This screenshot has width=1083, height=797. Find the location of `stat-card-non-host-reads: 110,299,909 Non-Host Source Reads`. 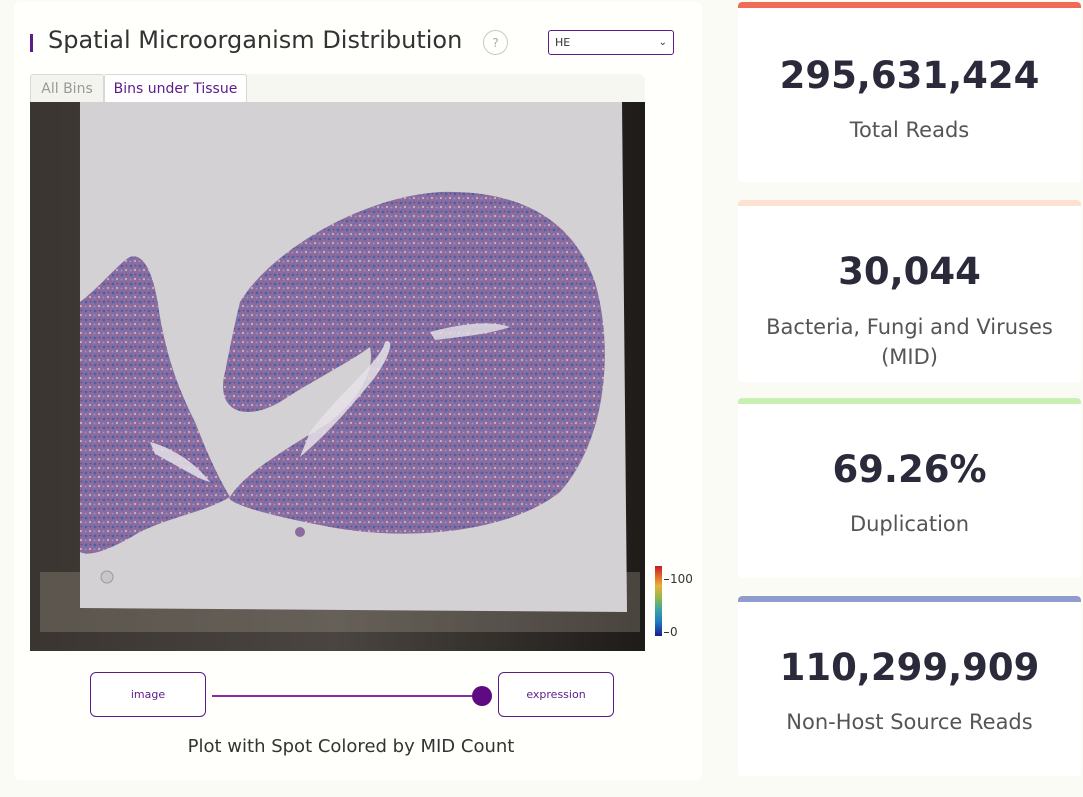

stat-card-non-host-reads: 110,299,909 Non-Host Source Reads is located at coordinates (909, 686).